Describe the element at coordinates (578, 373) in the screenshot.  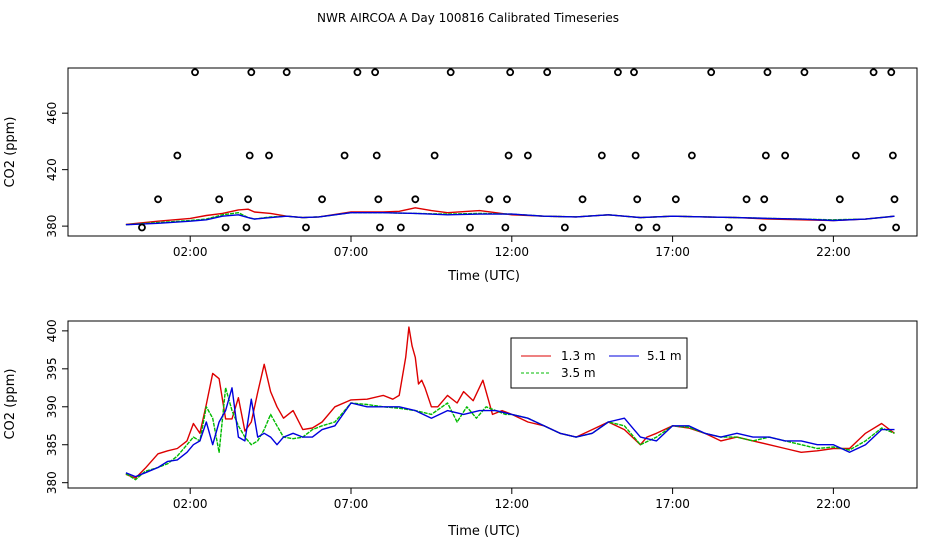
I see `legend-label-3-5m: 3.5 m` at that location.